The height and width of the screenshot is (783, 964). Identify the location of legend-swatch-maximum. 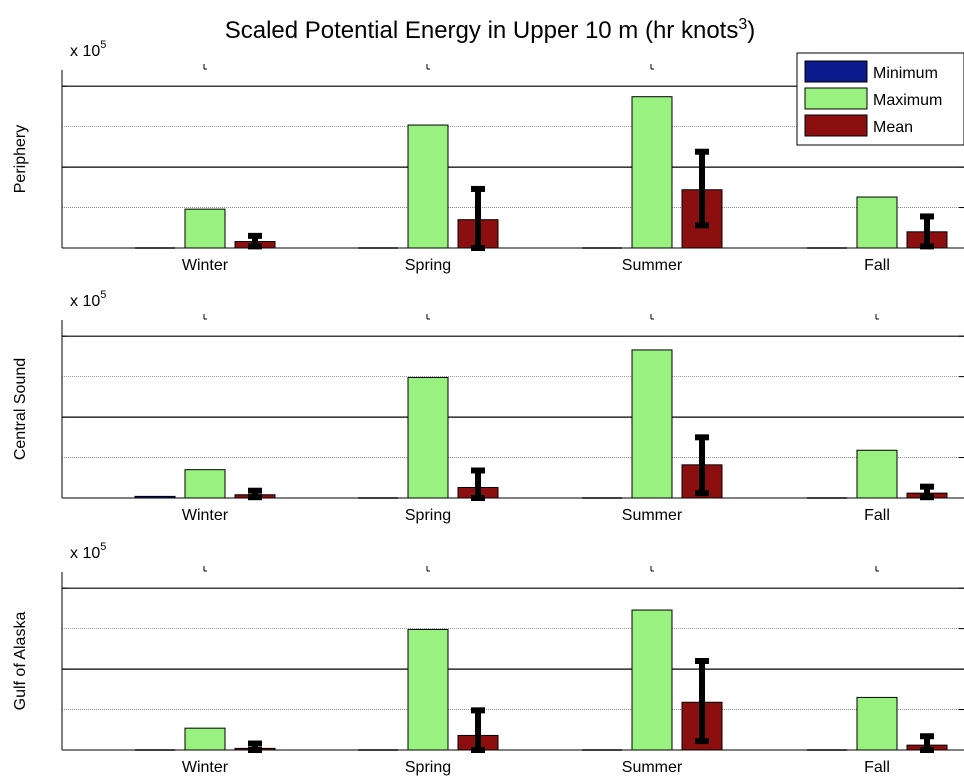
(836, 98).